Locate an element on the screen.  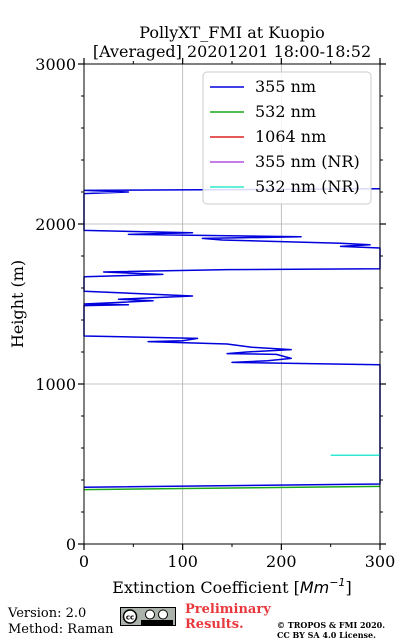
cc-icon-glyphs: cc is located at coordinates (147, 617).